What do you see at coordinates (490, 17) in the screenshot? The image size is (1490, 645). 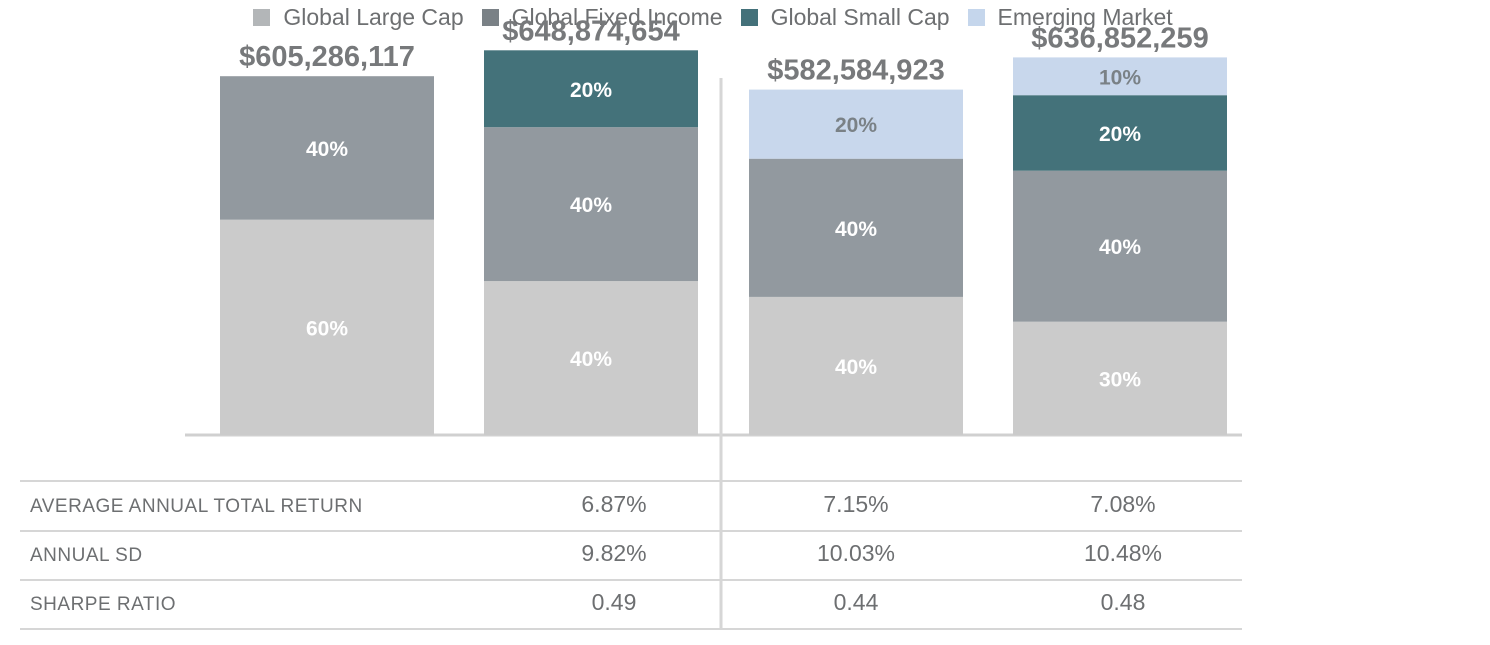 I see `legend-swatch-global-fixed-income` at bounding box center [490, 17].